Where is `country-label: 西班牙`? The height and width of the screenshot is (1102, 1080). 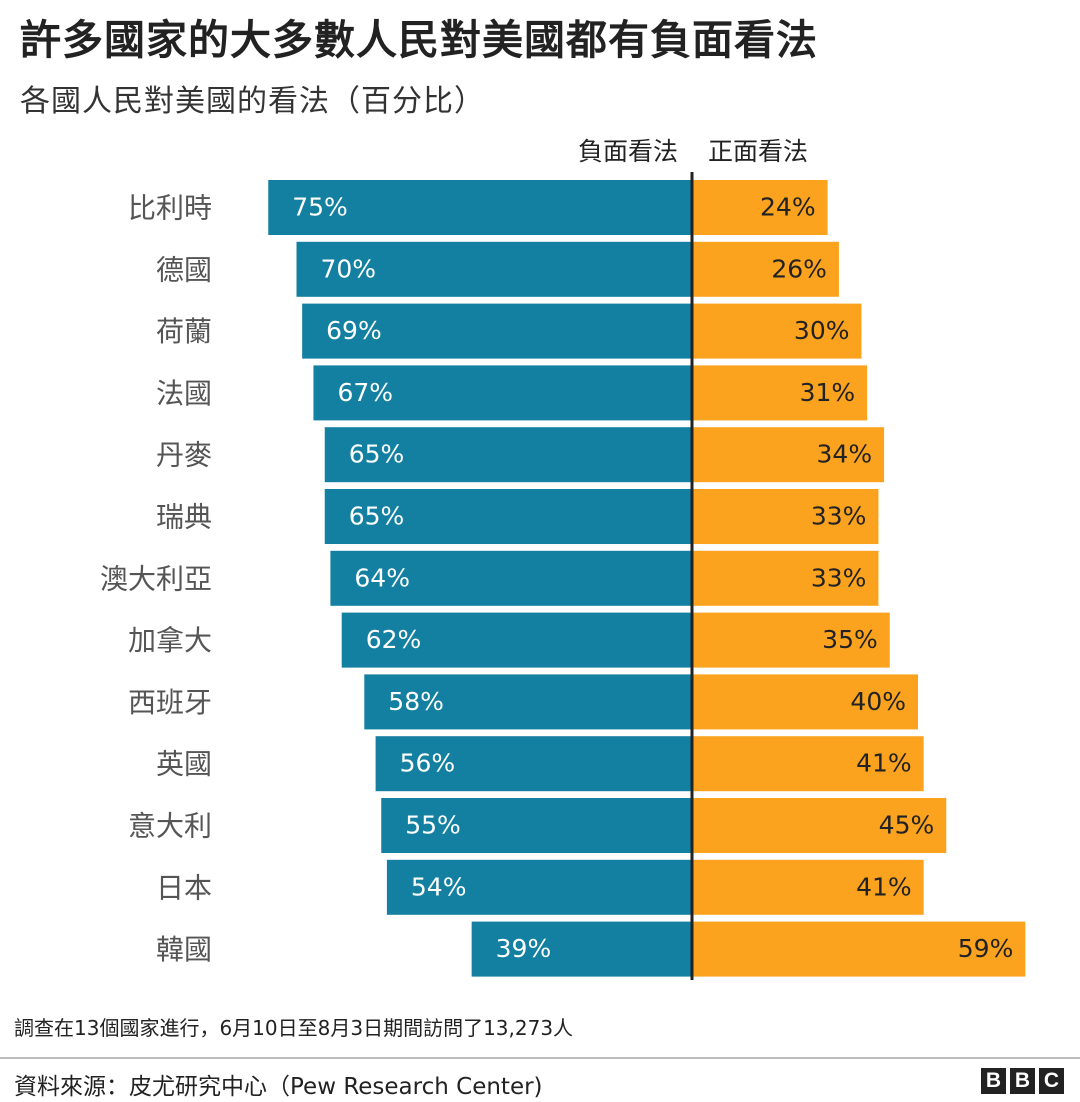
country-label: 西班牙 is located at coordinates (170, 702).